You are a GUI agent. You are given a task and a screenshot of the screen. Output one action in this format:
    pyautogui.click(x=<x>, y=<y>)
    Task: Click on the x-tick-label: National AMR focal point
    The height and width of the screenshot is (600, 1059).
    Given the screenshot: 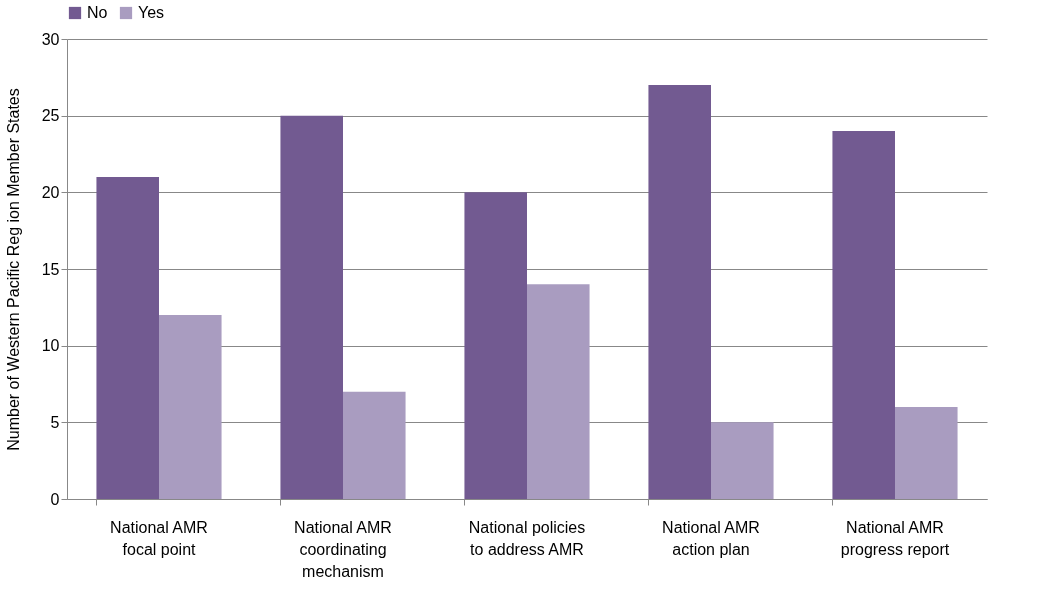 What is the action you would take?
    pyautogui.click(x=159, y=538)
    